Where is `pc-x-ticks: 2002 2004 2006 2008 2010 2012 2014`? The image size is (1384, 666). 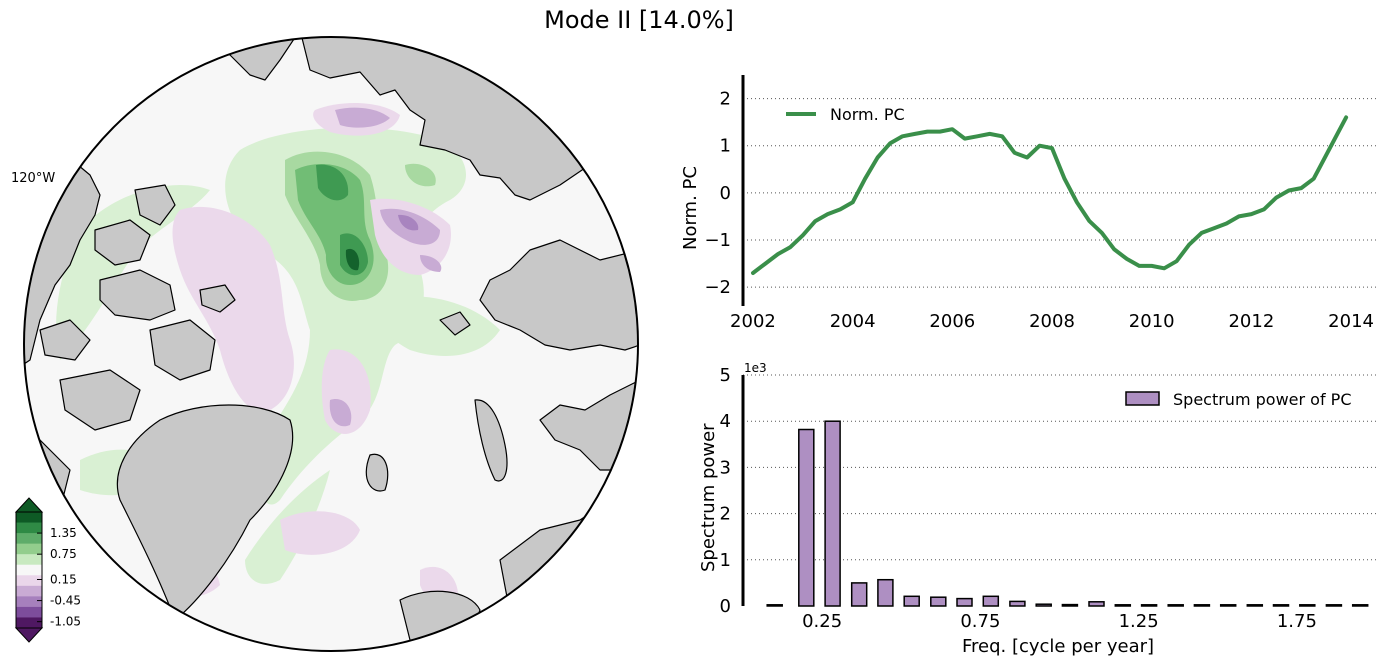
pc-x-ticks: 2002 2004 2006 2008 2010 2012 2014 is located at coordinates (1052, 321).